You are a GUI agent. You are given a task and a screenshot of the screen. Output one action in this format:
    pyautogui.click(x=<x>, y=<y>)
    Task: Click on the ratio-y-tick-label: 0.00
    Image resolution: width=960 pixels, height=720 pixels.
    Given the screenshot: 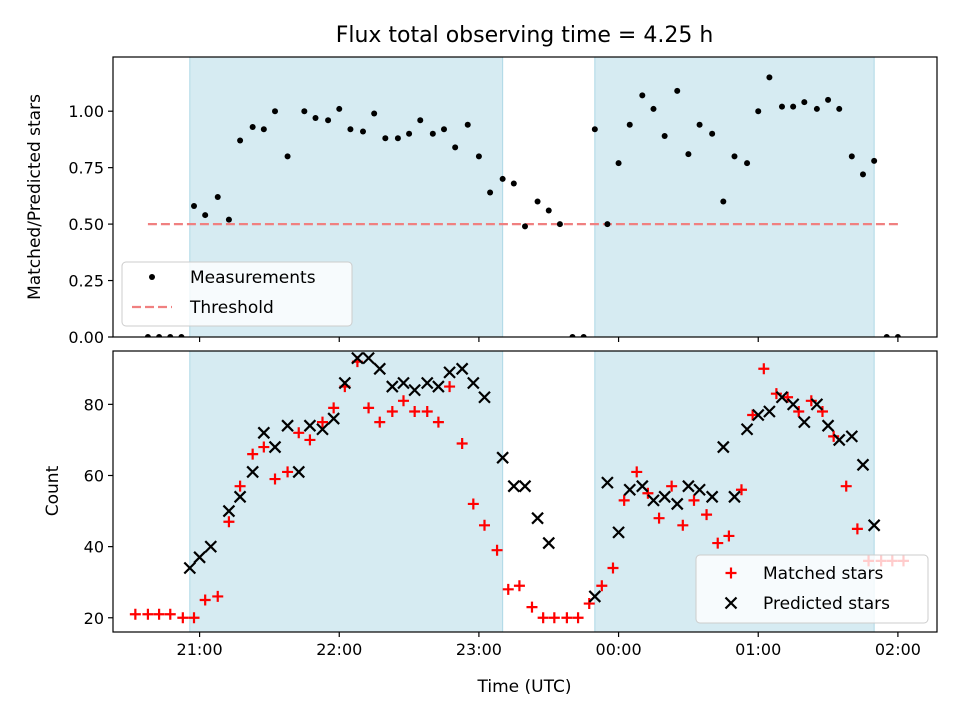 What is the action you would take?
    pyautogui.click(x=86, y=337)
    